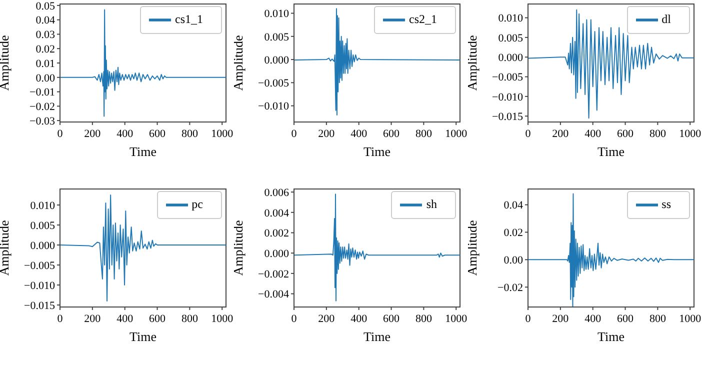 Image resolution: width=702 pixels, height=369 pixels. I want to click on y-tick-label: −0.01, so click(42, 92).